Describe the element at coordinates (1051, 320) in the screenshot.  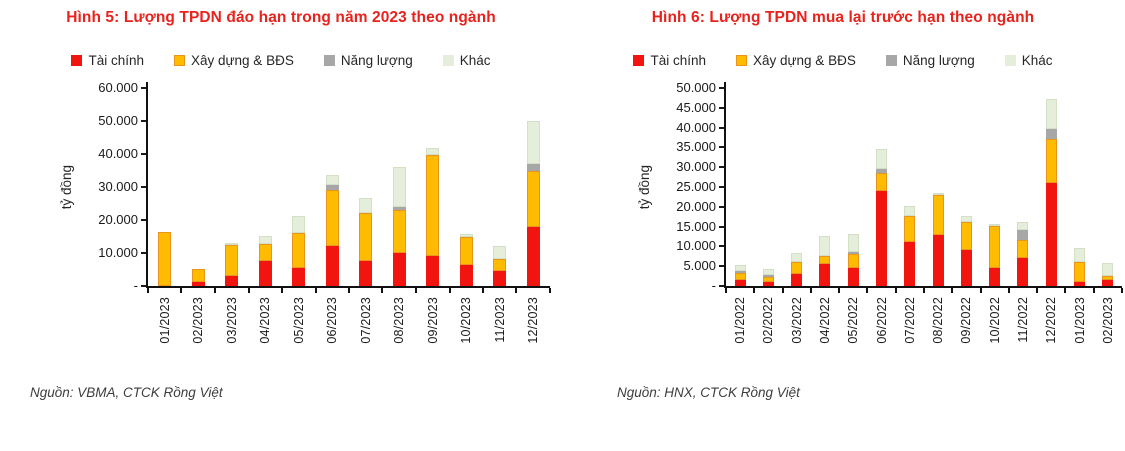
I see `x-axis-label: 12/2022` at that location.